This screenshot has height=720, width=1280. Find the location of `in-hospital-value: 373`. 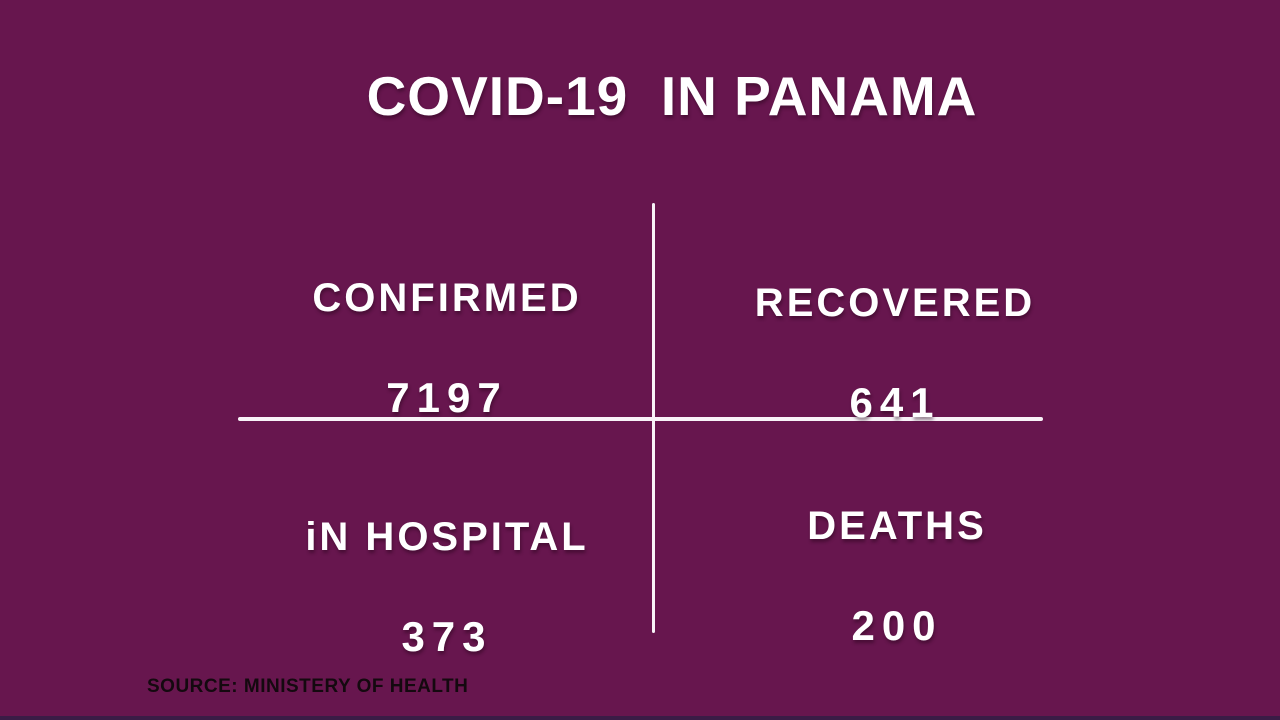

in-hospital-value: 373 is located at coordinates (447, 636).